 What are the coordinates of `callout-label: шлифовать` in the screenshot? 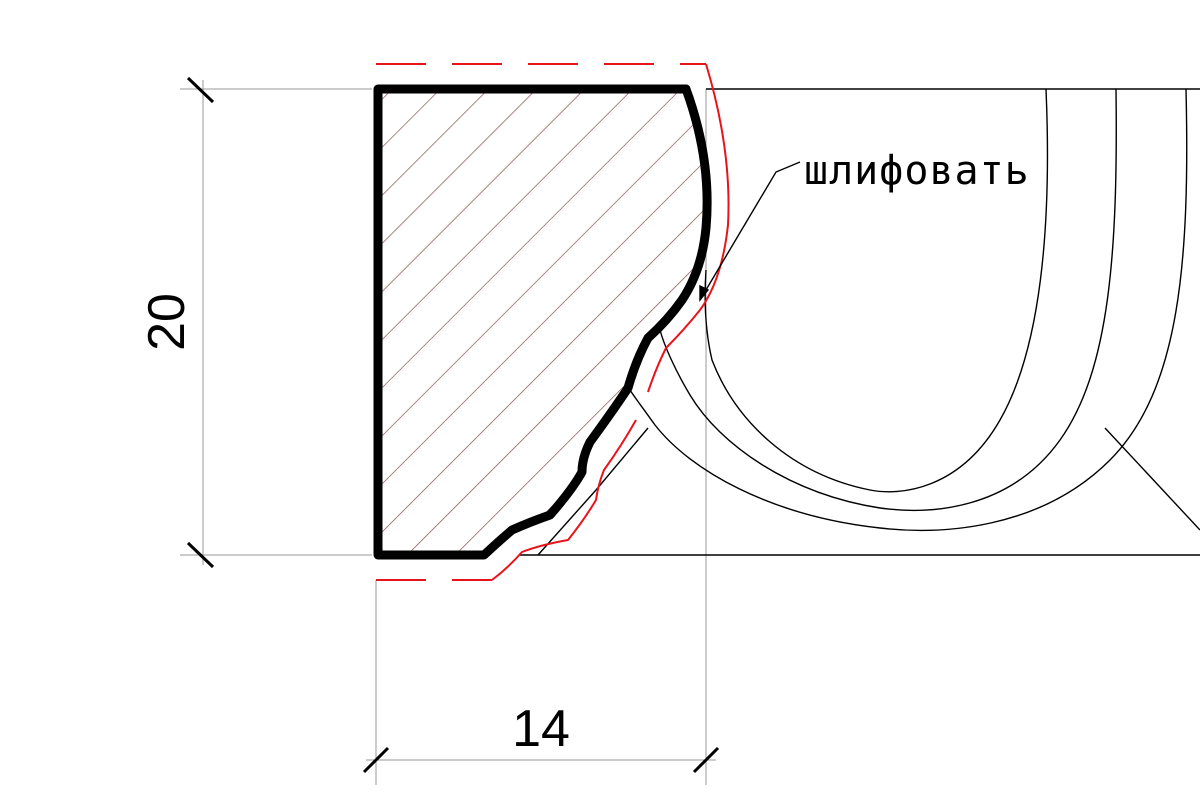 It's located at (917, 171).